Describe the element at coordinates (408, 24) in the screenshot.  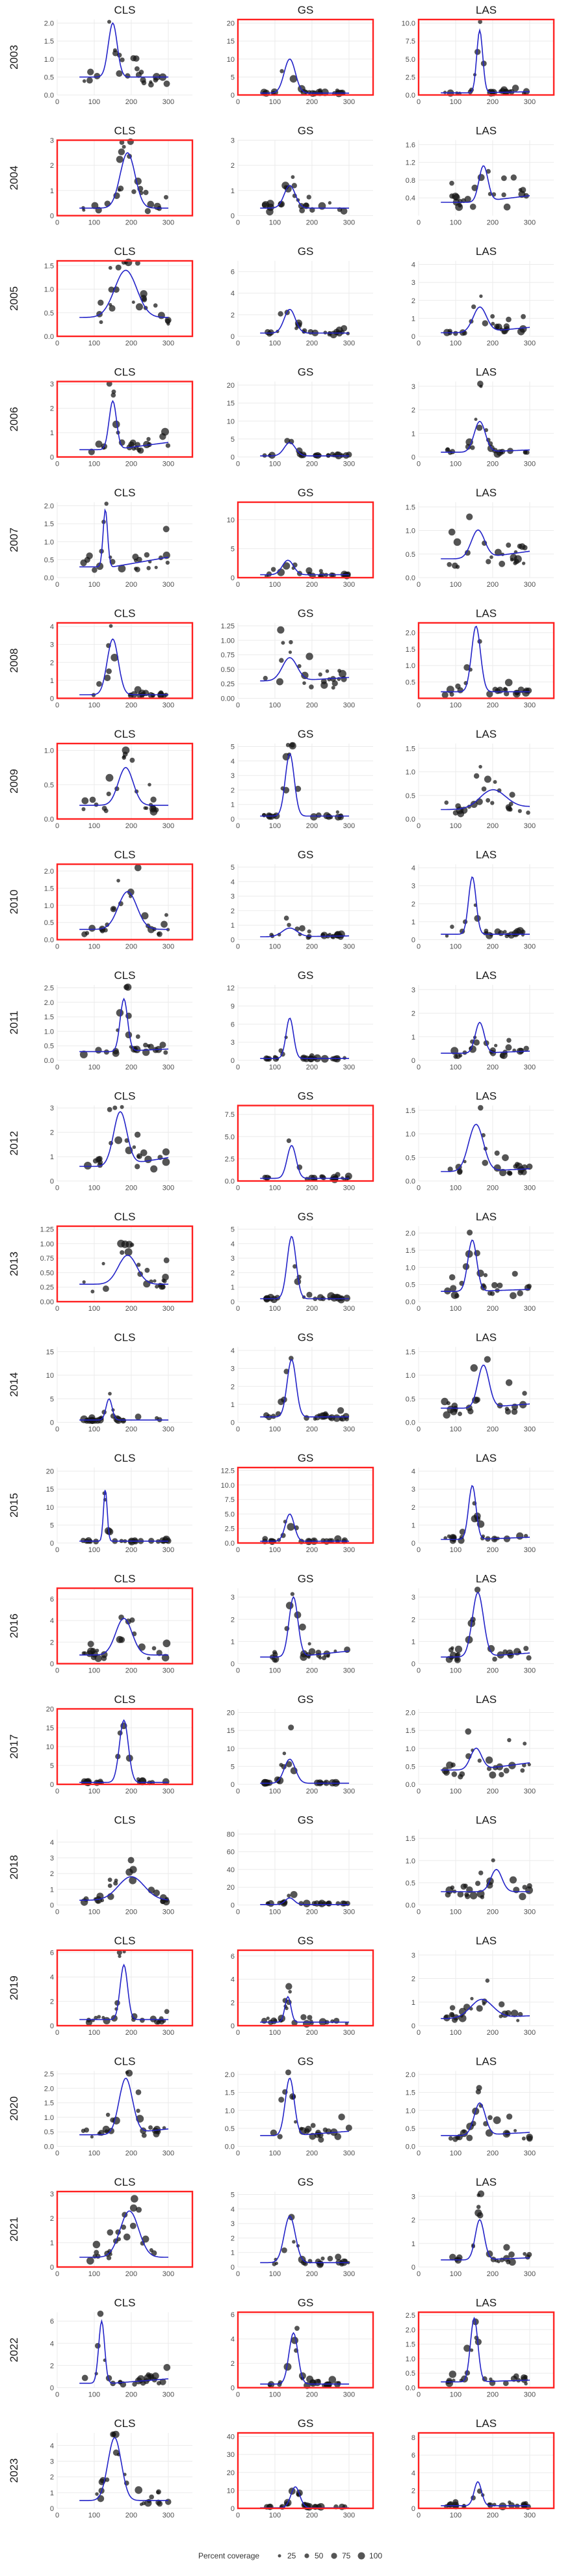
I see `y-tick-label: 10.0` at that location.